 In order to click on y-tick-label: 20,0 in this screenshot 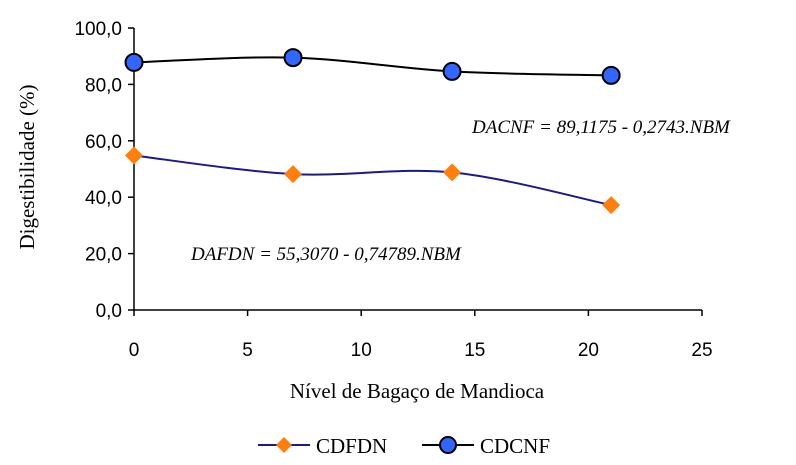, I will do `click(103, 255)`.